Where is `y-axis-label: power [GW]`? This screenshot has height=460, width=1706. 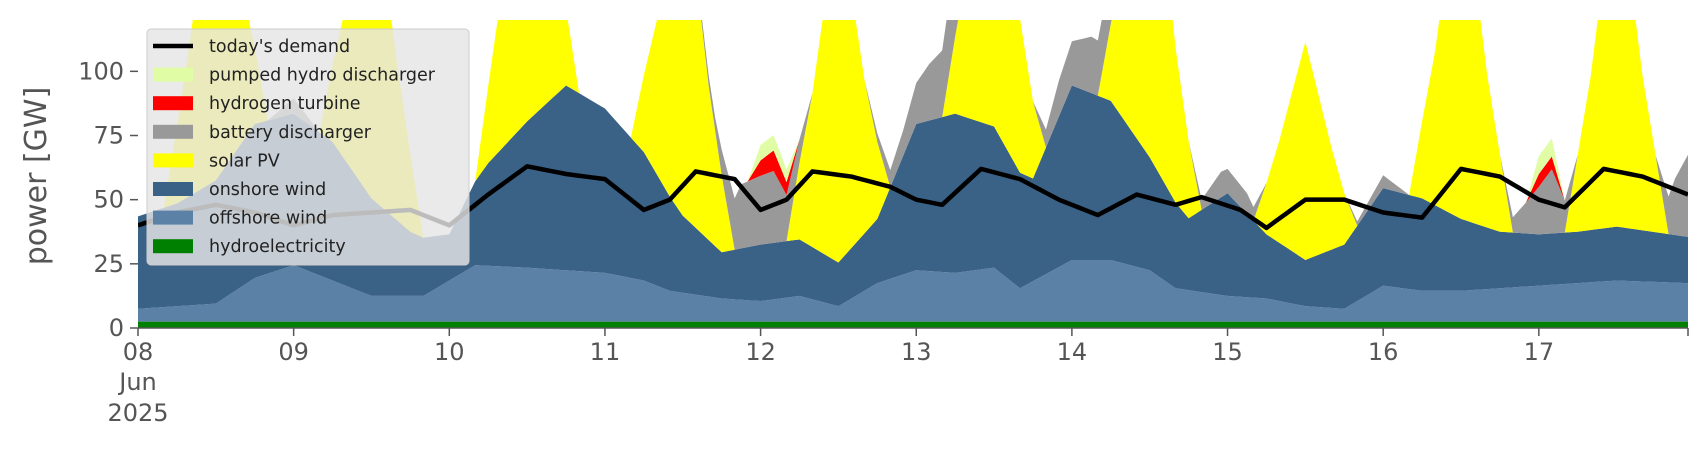 y-axis-label: power [GW] is located at coordinates (36, 176).